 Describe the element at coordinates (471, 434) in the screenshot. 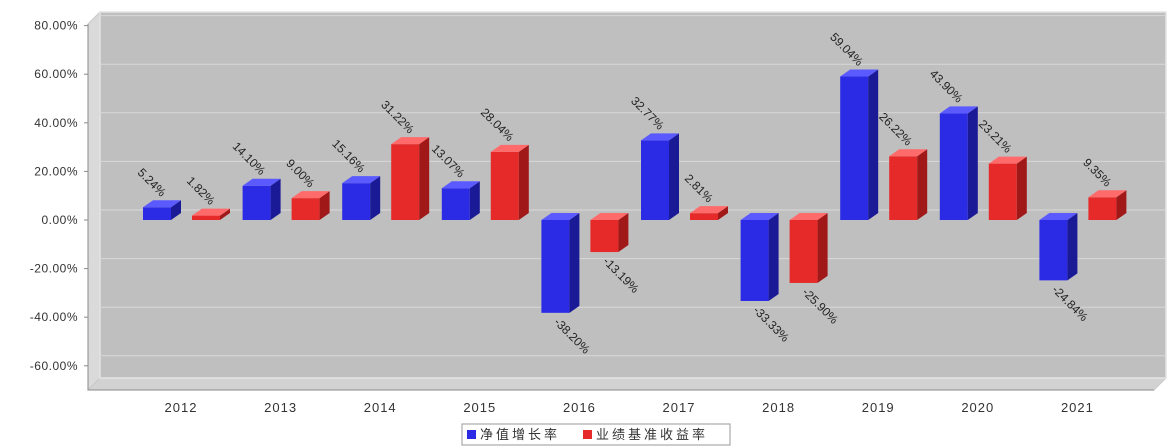

I see `legend-swatch-fund-return` at that location.